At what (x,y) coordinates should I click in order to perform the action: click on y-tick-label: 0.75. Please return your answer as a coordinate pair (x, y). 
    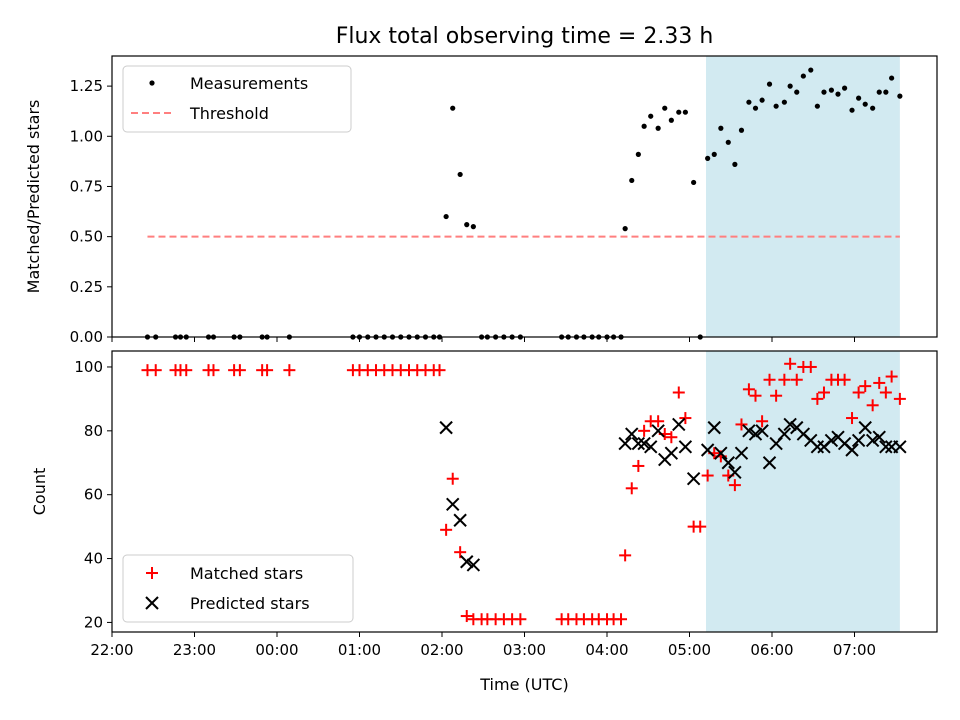
    Looking at the image, I should click on (86, 186).